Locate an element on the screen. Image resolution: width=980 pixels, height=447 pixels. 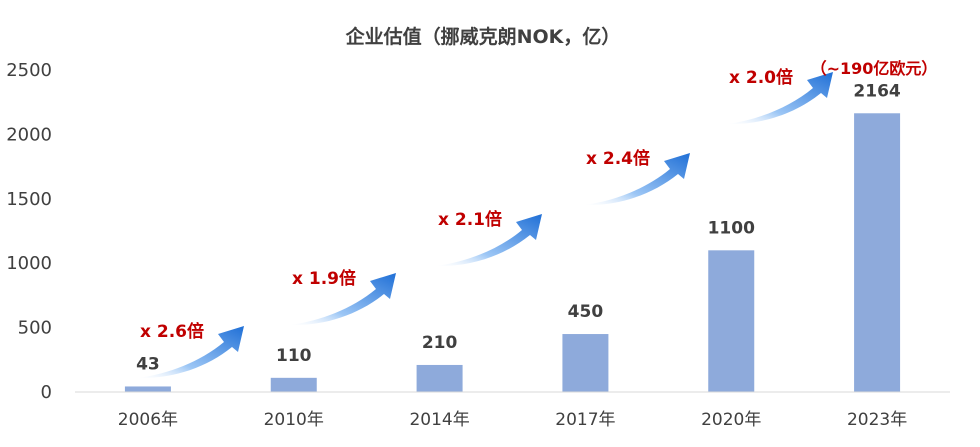
growth-arrow-1: x 2.6倍 is located at coordinates (191, 350).